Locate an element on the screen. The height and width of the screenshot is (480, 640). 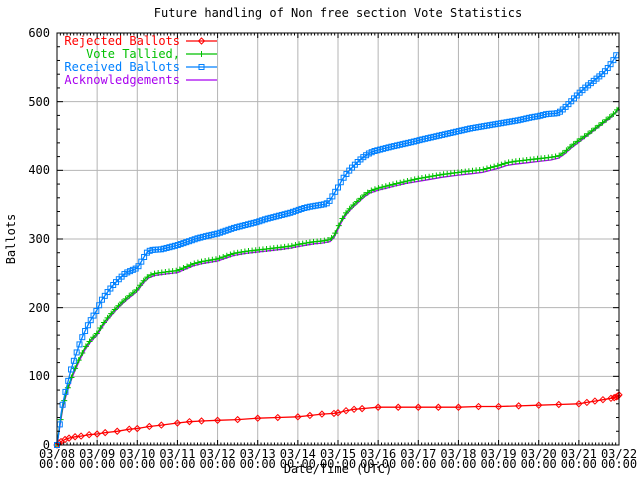
x-tick-label: 03/16 00:00 is located at coordinates (378, 459).